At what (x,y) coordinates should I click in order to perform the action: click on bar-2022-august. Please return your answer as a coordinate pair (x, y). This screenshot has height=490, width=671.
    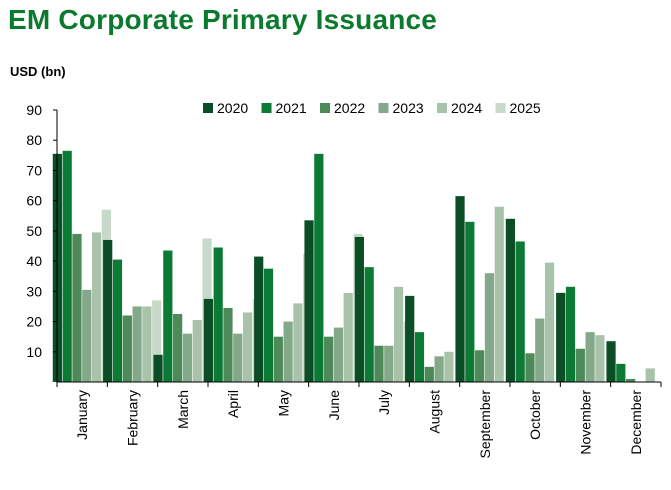
    Looking at the image, I should click on (429, 374).